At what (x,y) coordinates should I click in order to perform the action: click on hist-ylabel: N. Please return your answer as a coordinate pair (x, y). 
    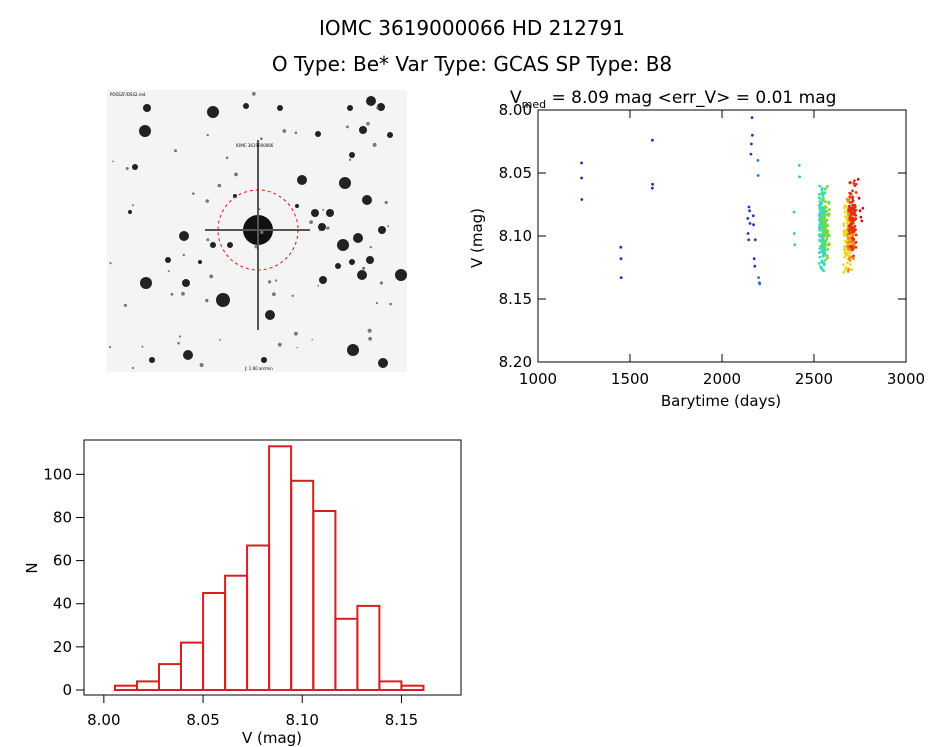
    Looking at the image, I should click on (32, 567).